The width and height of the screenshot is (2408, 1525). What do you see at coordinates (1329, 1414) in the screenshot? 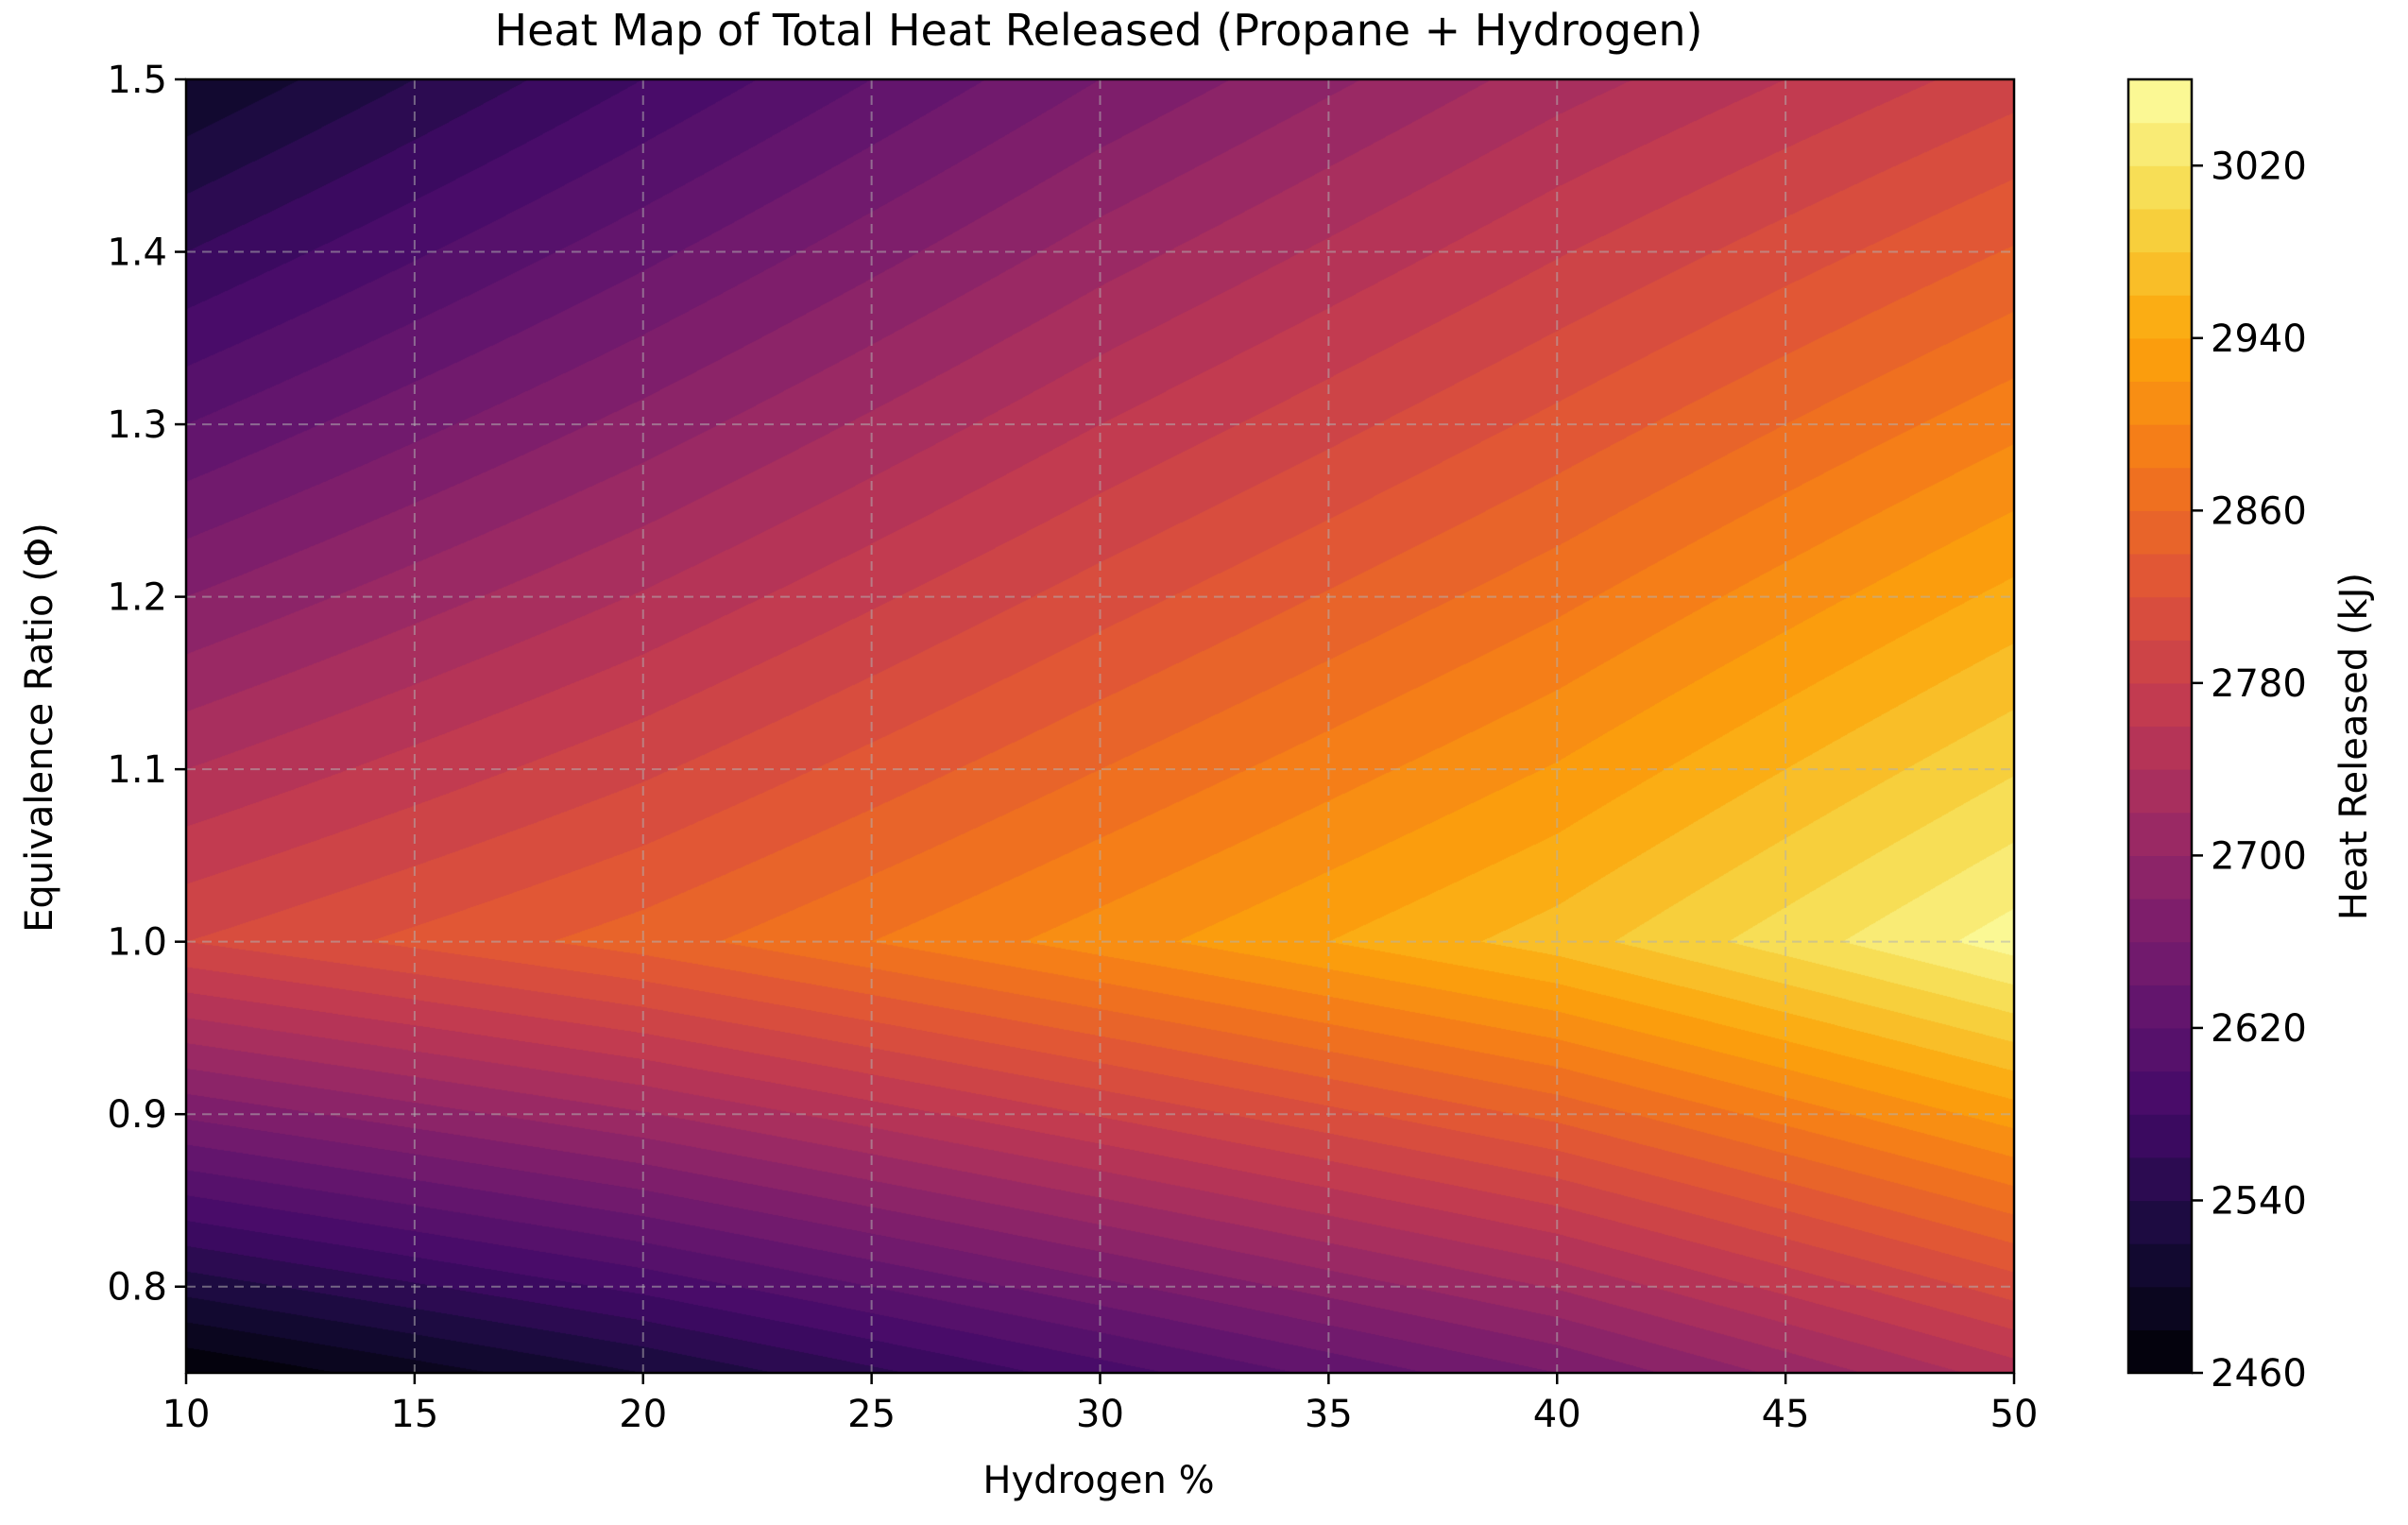
I see `x-tick-label: 35` at bounding box center [1329, 1414].